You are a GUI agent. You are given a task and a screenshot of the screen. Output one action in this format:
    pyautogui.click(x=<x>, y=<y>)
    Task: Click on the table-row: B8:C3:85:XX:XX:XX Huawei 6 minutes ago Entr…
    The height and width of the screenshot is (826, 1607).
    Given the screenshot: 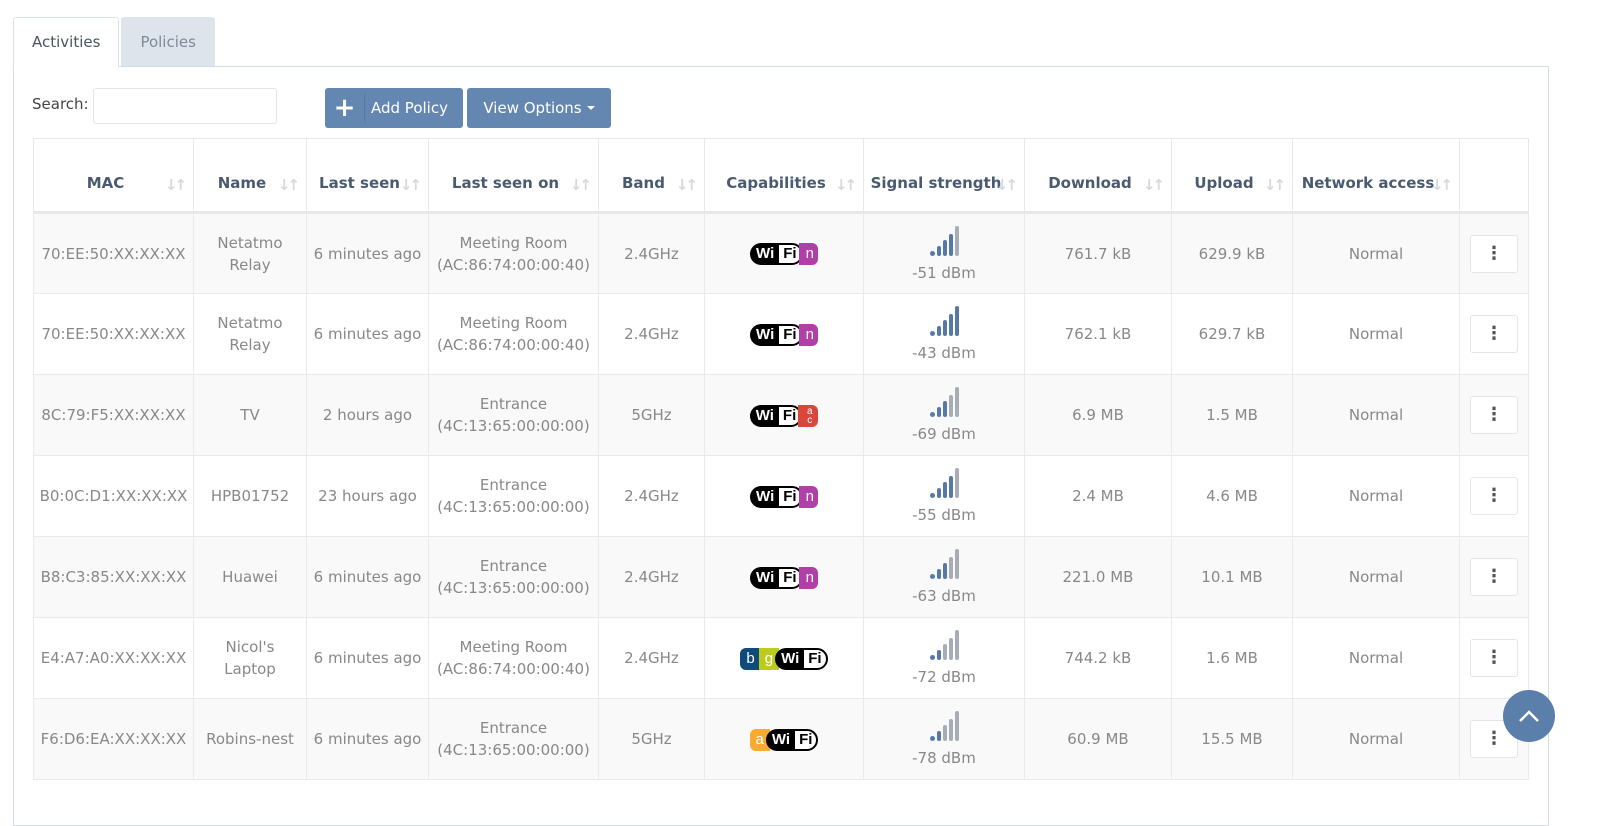 What is the action you would take?
    pyautogui.click(x=781, y=577)
    